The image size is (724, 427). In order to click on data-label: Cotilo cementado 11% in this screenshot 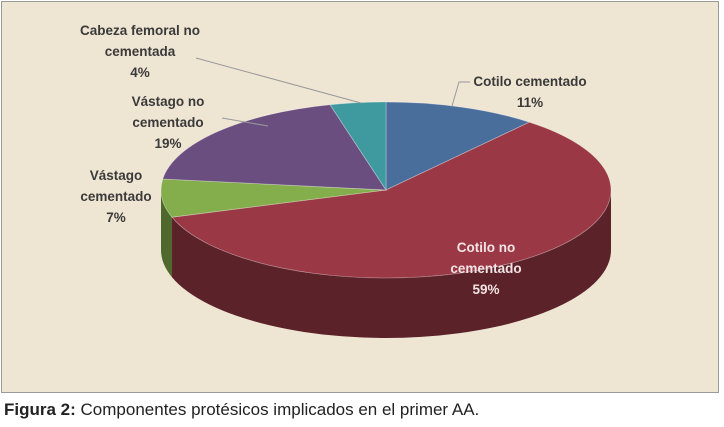, I will do `click(530, 92)`.